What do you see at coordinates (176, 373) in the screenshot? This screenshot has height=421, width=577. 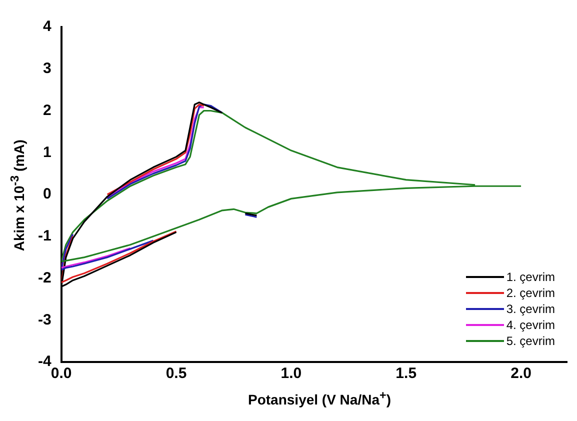 I see `x-tick-label: 0.5` at bounding box center [176, 373].